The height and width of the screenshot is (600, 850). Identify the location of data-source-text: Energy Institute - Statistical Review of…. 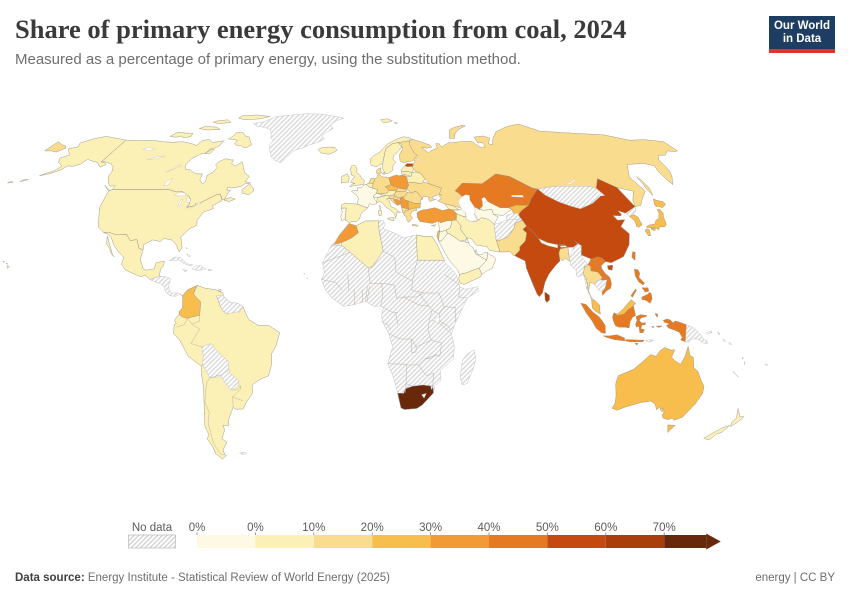
(237, 578).